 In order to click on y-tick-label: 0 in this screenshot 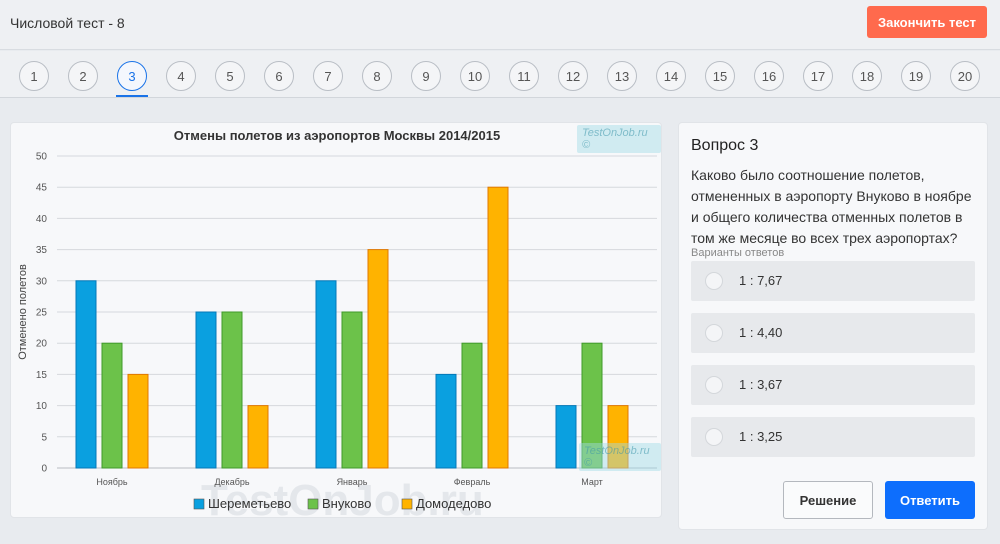, I will do `click(44, 469)`.